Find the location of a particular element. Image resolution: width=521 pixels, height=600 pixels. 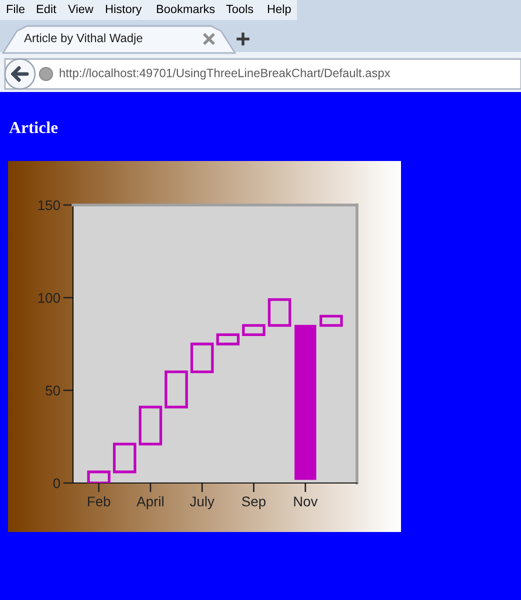

y-tick-label: 100 is located at coordinates (49, 298).